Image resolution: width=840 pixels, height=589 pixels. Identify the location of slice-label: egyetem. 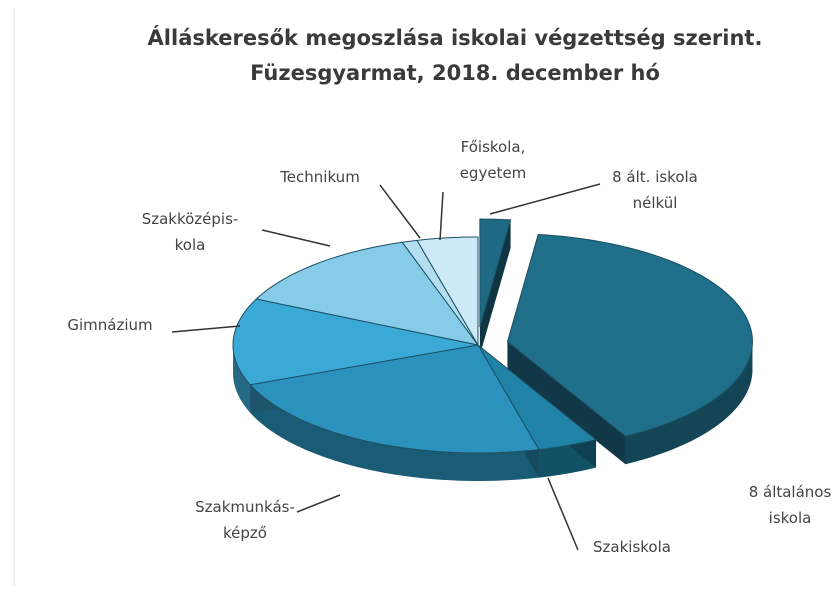
(493, 173).